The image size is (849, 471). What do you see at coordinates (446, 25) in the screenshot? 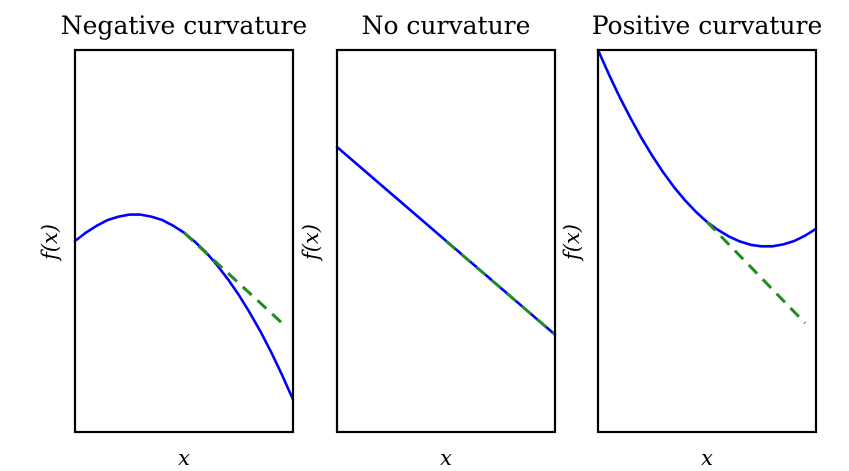
I see `panel-title: No curvature` at bounding box center [446, 25].